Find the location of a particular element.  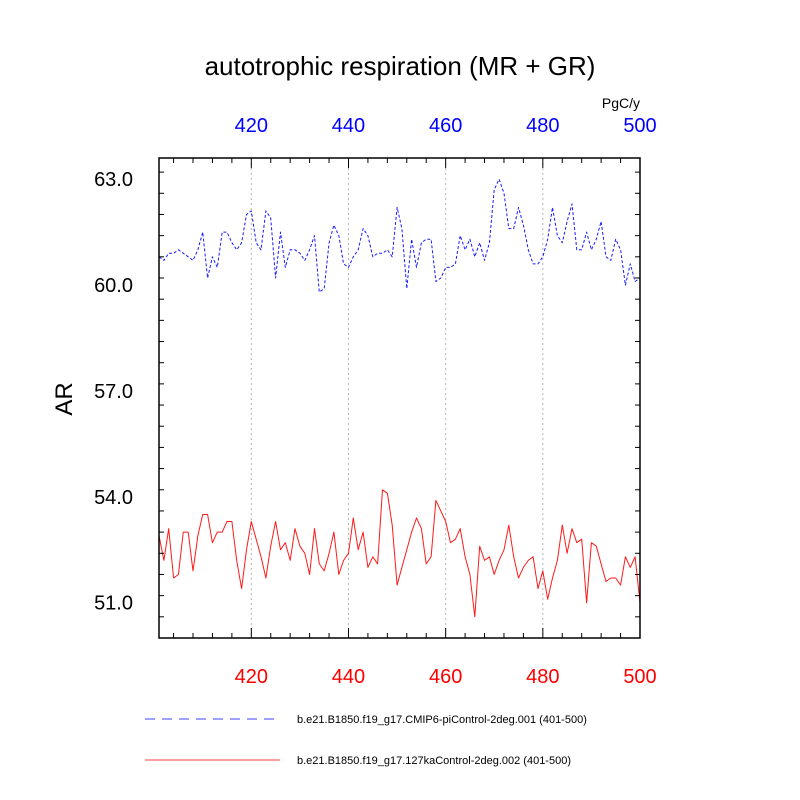

units-label: PgC/y is located at coordinates (621, 103).